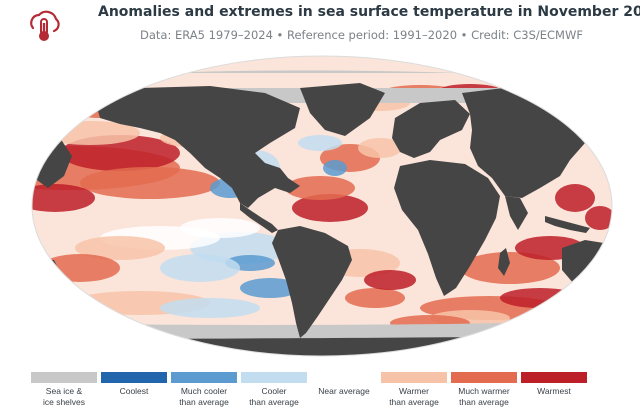 The height and width of the screenshot is (420, 640). I want to click on legend-label: Sea ice & ice shelves, so click(64, 396).